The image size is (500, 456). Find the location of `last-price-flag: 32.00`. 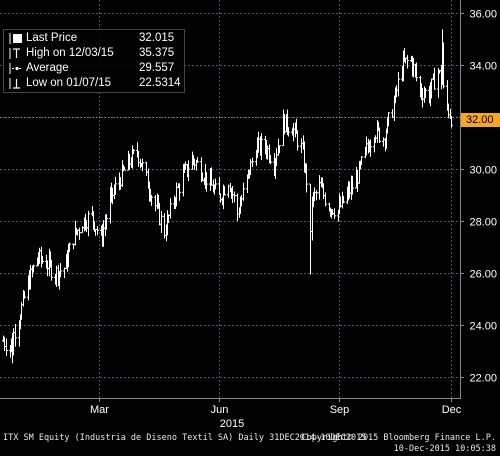

last-price-flag: 32.00 is located at coordinates (480, 120).